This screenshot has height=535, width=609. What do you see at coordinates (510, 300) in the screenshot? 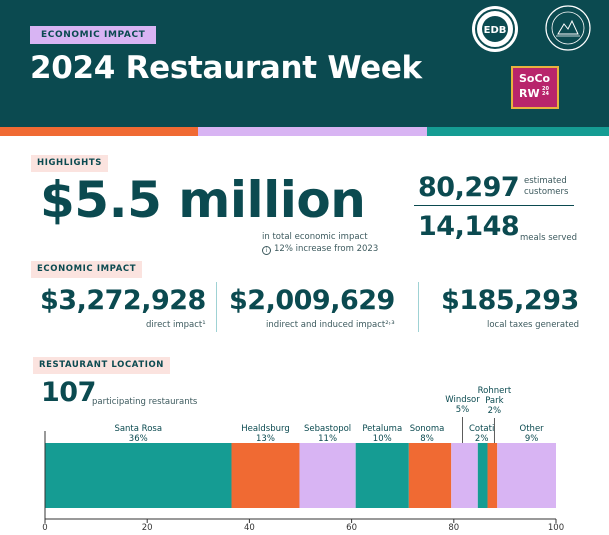
I see `local-taxes-value: $185,293` at bounding box center [510, 300].